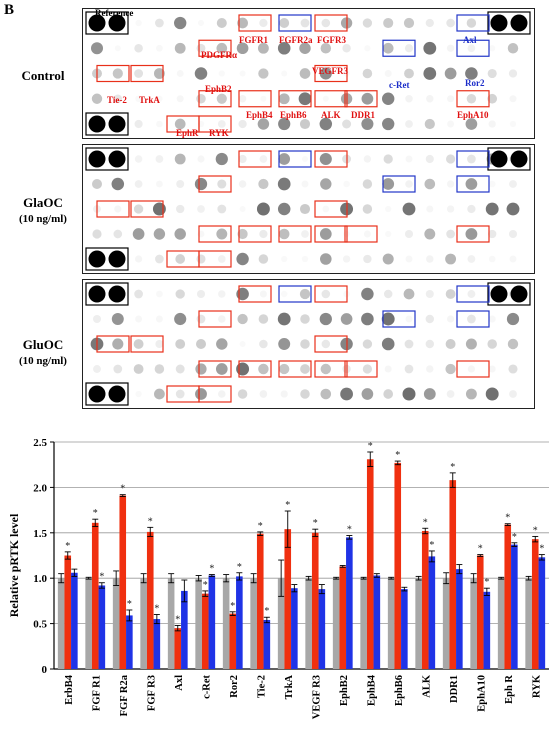 This screenshot has height=734, width=551. I want to click on blot-label-ephb6: EphB6, so click(293, 115).